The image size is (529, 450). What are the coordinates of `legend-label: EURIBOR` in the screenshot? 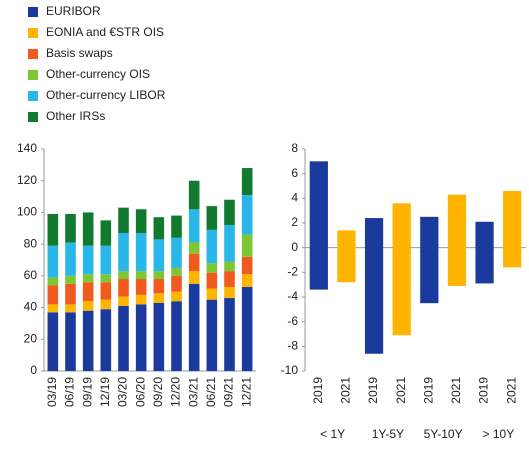 It's located at (73, 11).